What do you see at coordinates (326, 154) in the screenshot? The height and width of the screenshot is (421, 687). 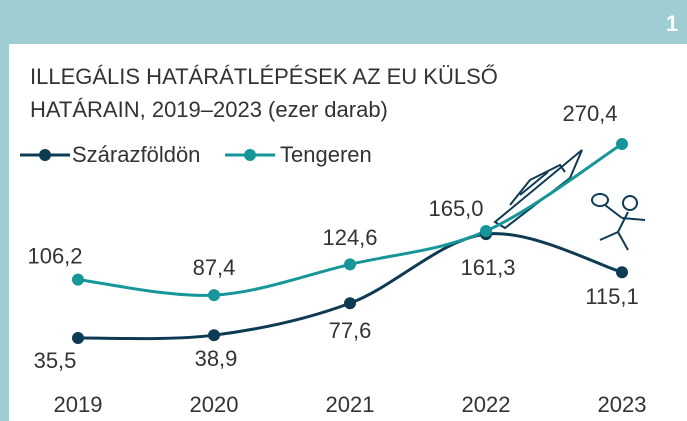 I see `legend-label: Tengeren` at bounding box center [326, 154].